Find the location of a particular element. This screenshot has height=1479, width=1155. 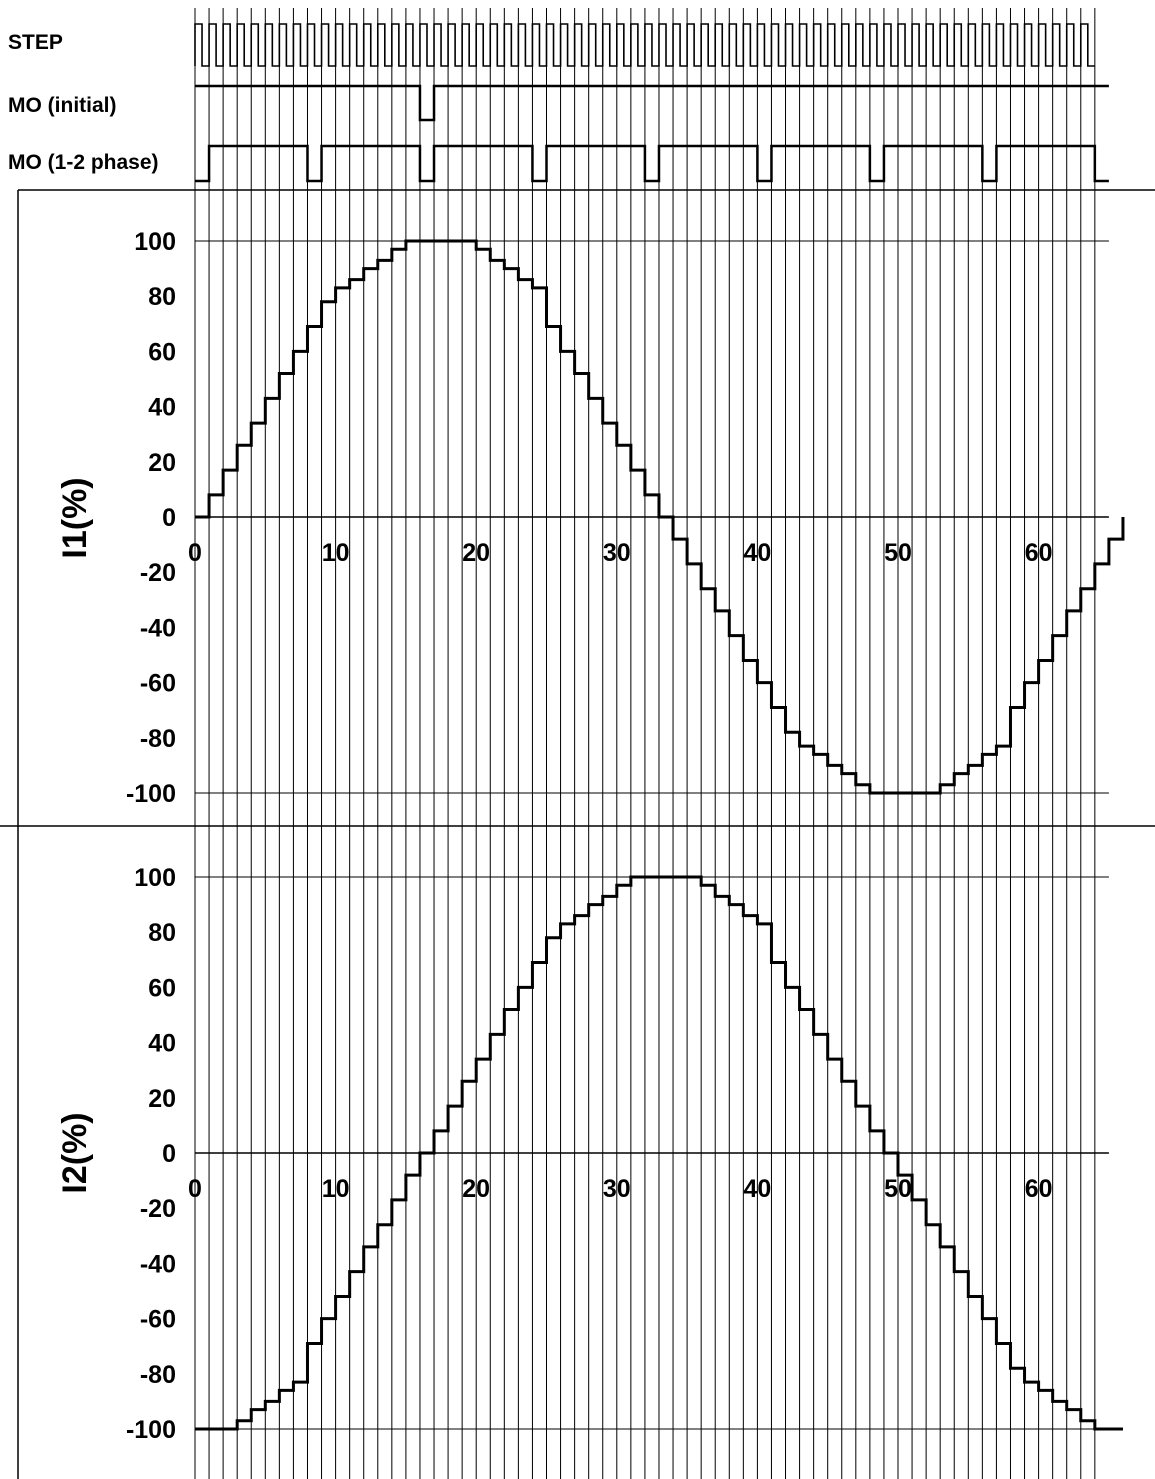

i2-y-tick-label: -20 is located at coordinates (158, 1209).